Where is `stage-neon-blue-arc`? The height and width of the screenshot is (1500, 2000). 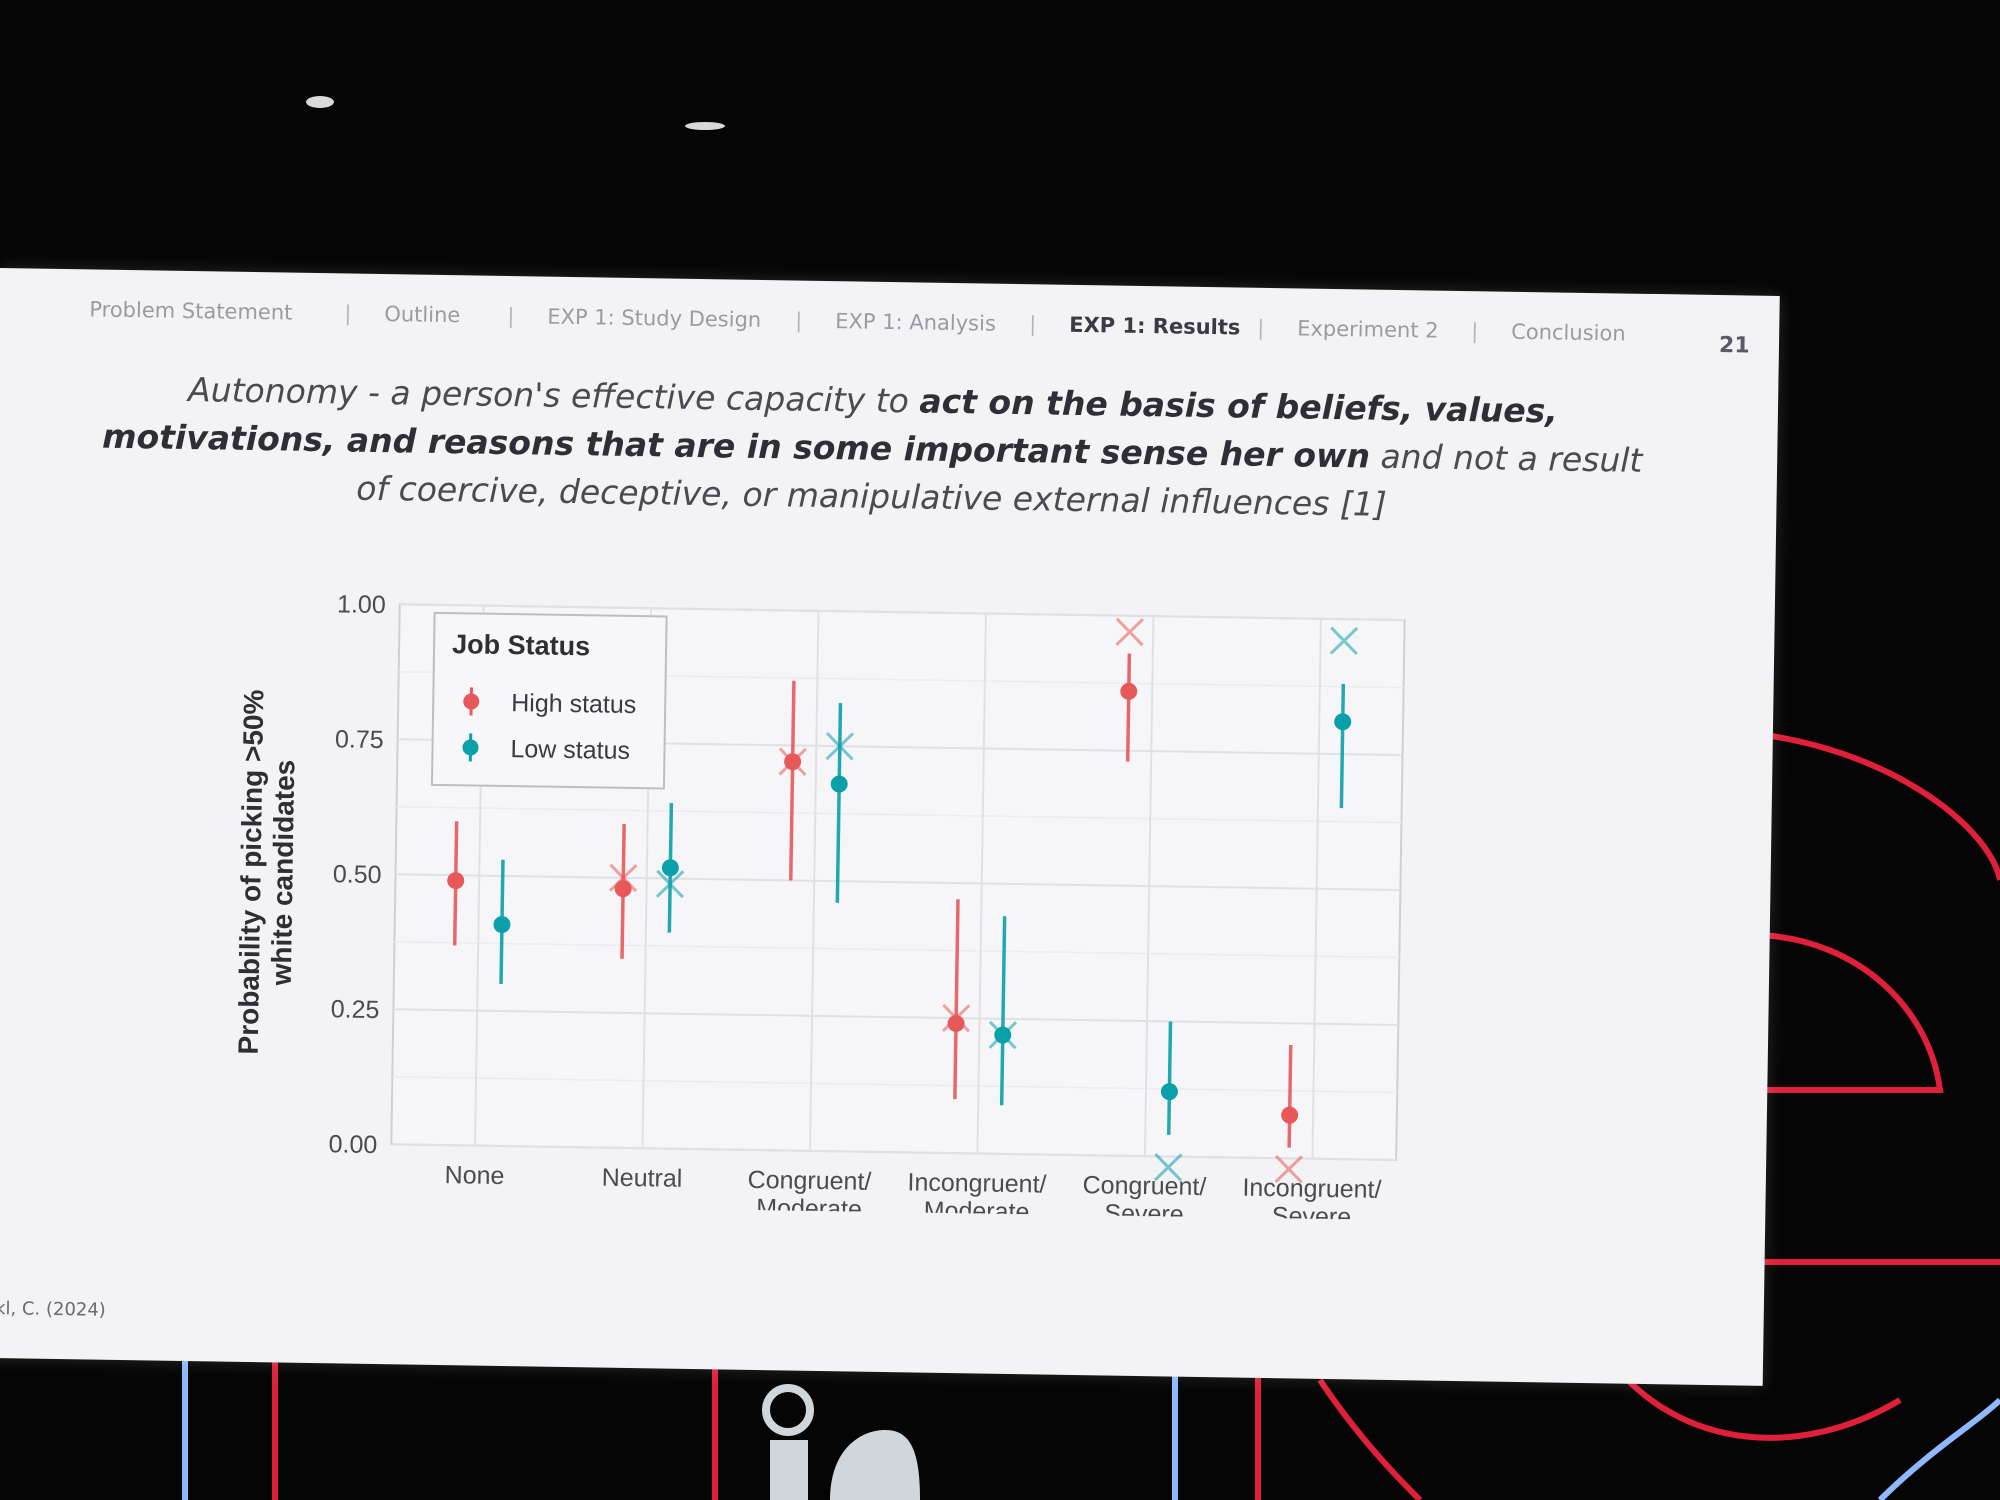
stage-neon-blue-arc is located at coordinates (1938, 1448).